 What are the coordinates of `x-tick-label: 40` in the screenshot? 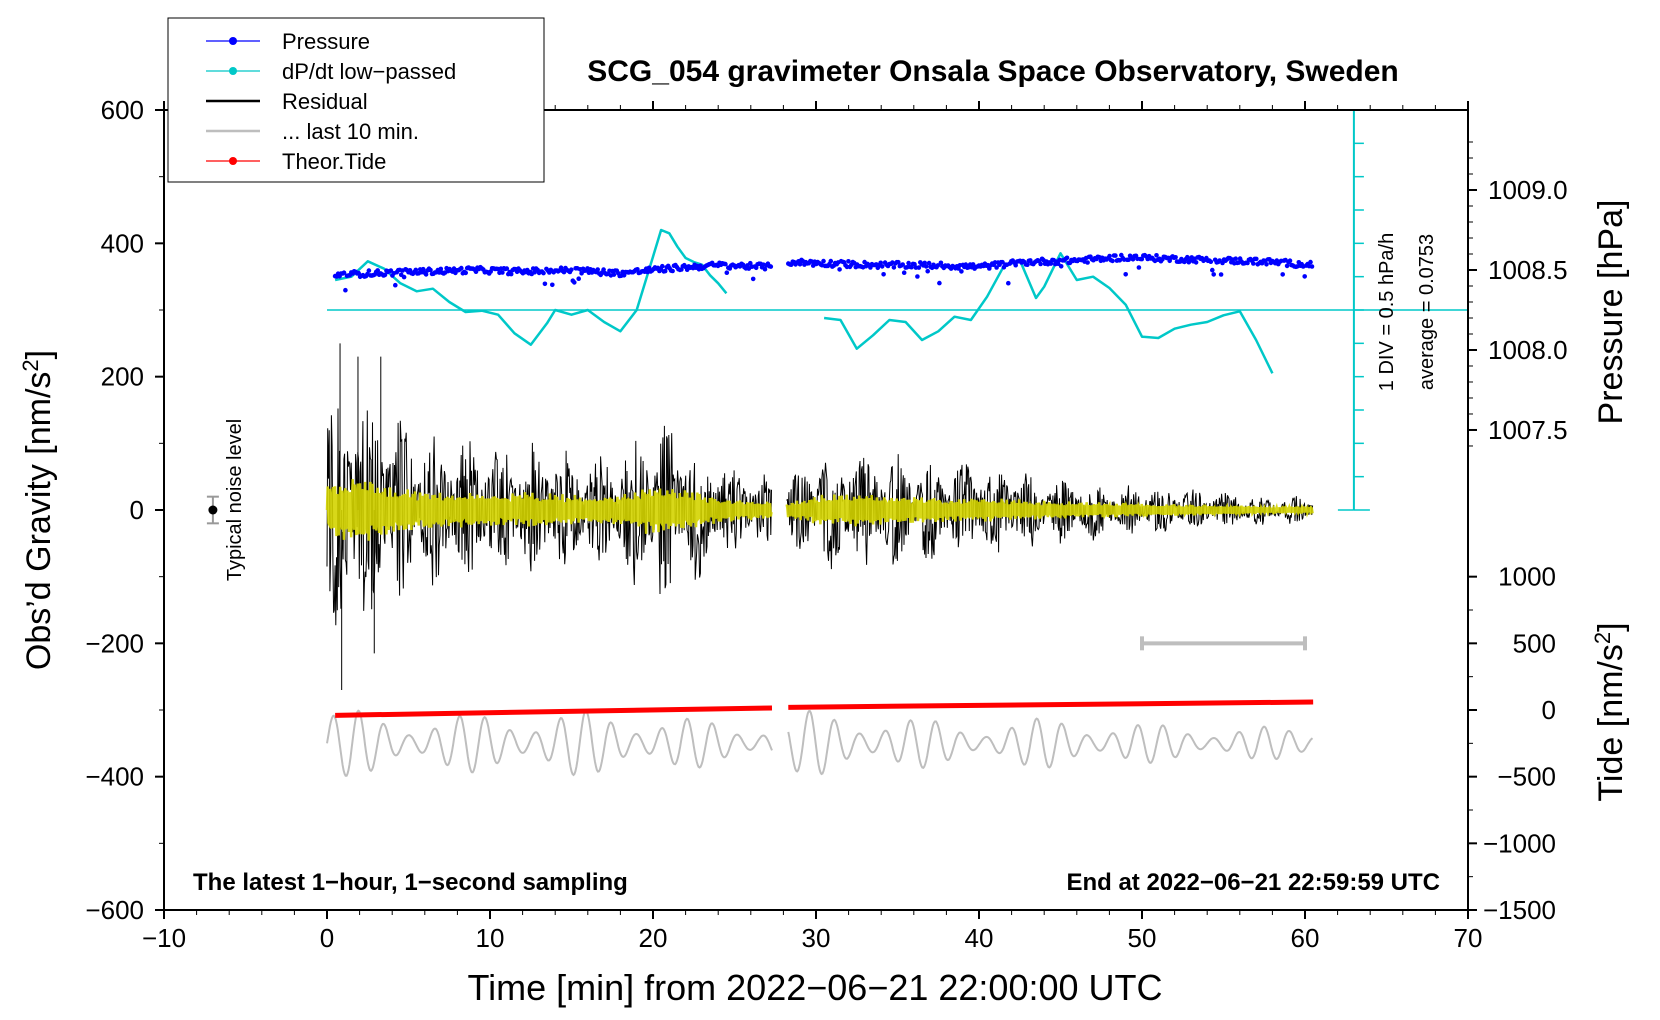 It's located at (979, 938).